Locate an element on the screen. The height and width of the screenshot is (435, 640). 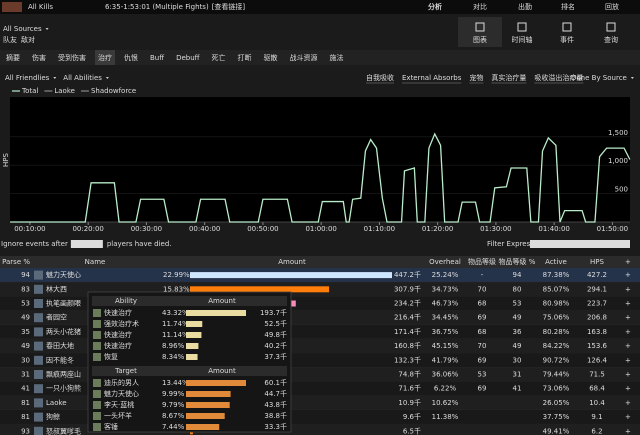
player-name: 一只小狗熊 is located at coordinates (63, 388).